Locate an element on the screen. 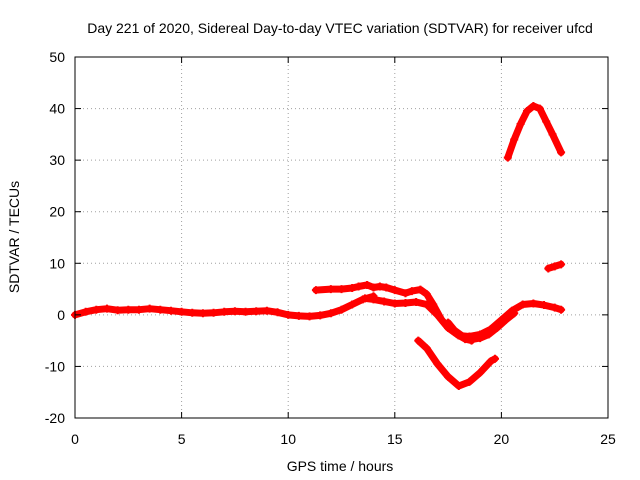  y-tick-label: 10 is located at coordinates (57, 263).